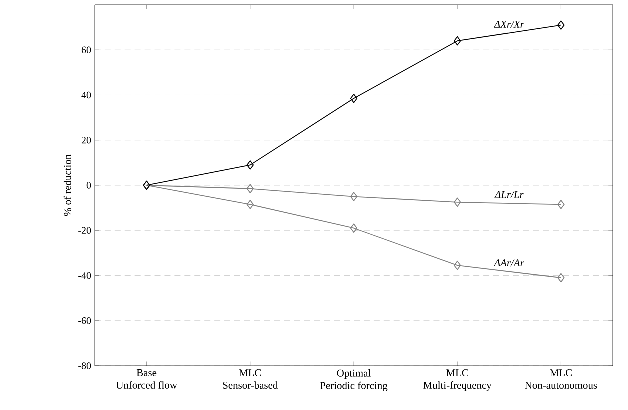 The image size is (628, 410). Describe the element at coordinates (87, 95) in the screenshot. I see `y-tick-label: 40` at that location.